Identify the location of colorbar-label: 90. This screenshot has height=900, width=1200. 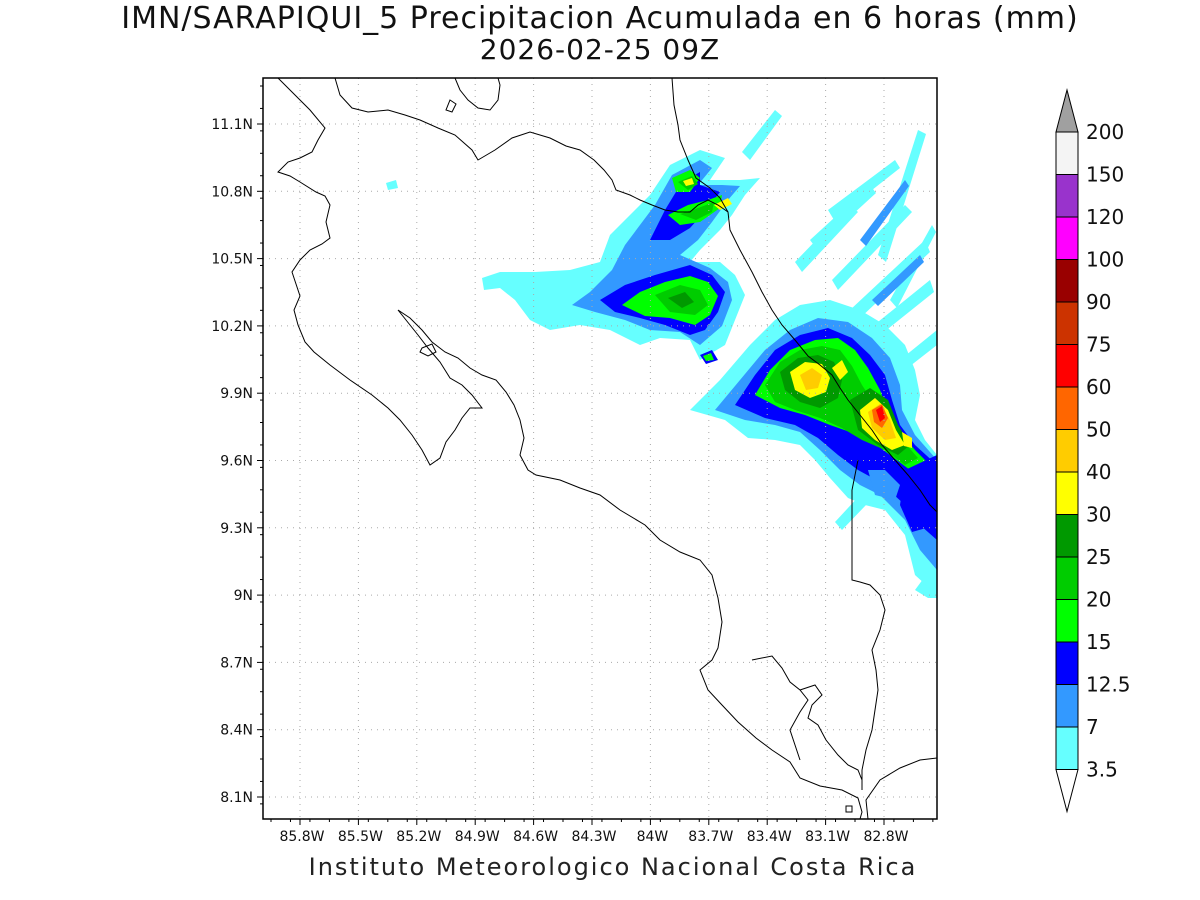
(1098, 302).